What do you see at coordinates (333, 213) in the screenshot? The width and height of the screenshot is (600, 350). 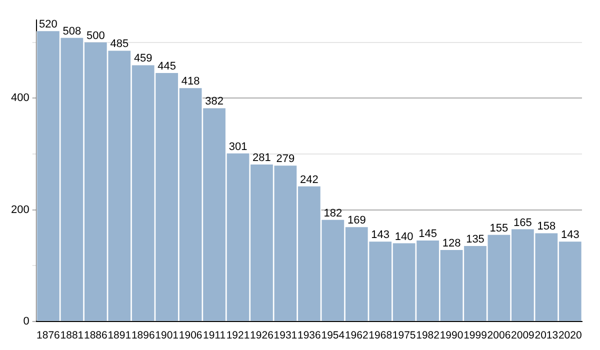 I see `data-label: 182` at bounding box center [333, 213].